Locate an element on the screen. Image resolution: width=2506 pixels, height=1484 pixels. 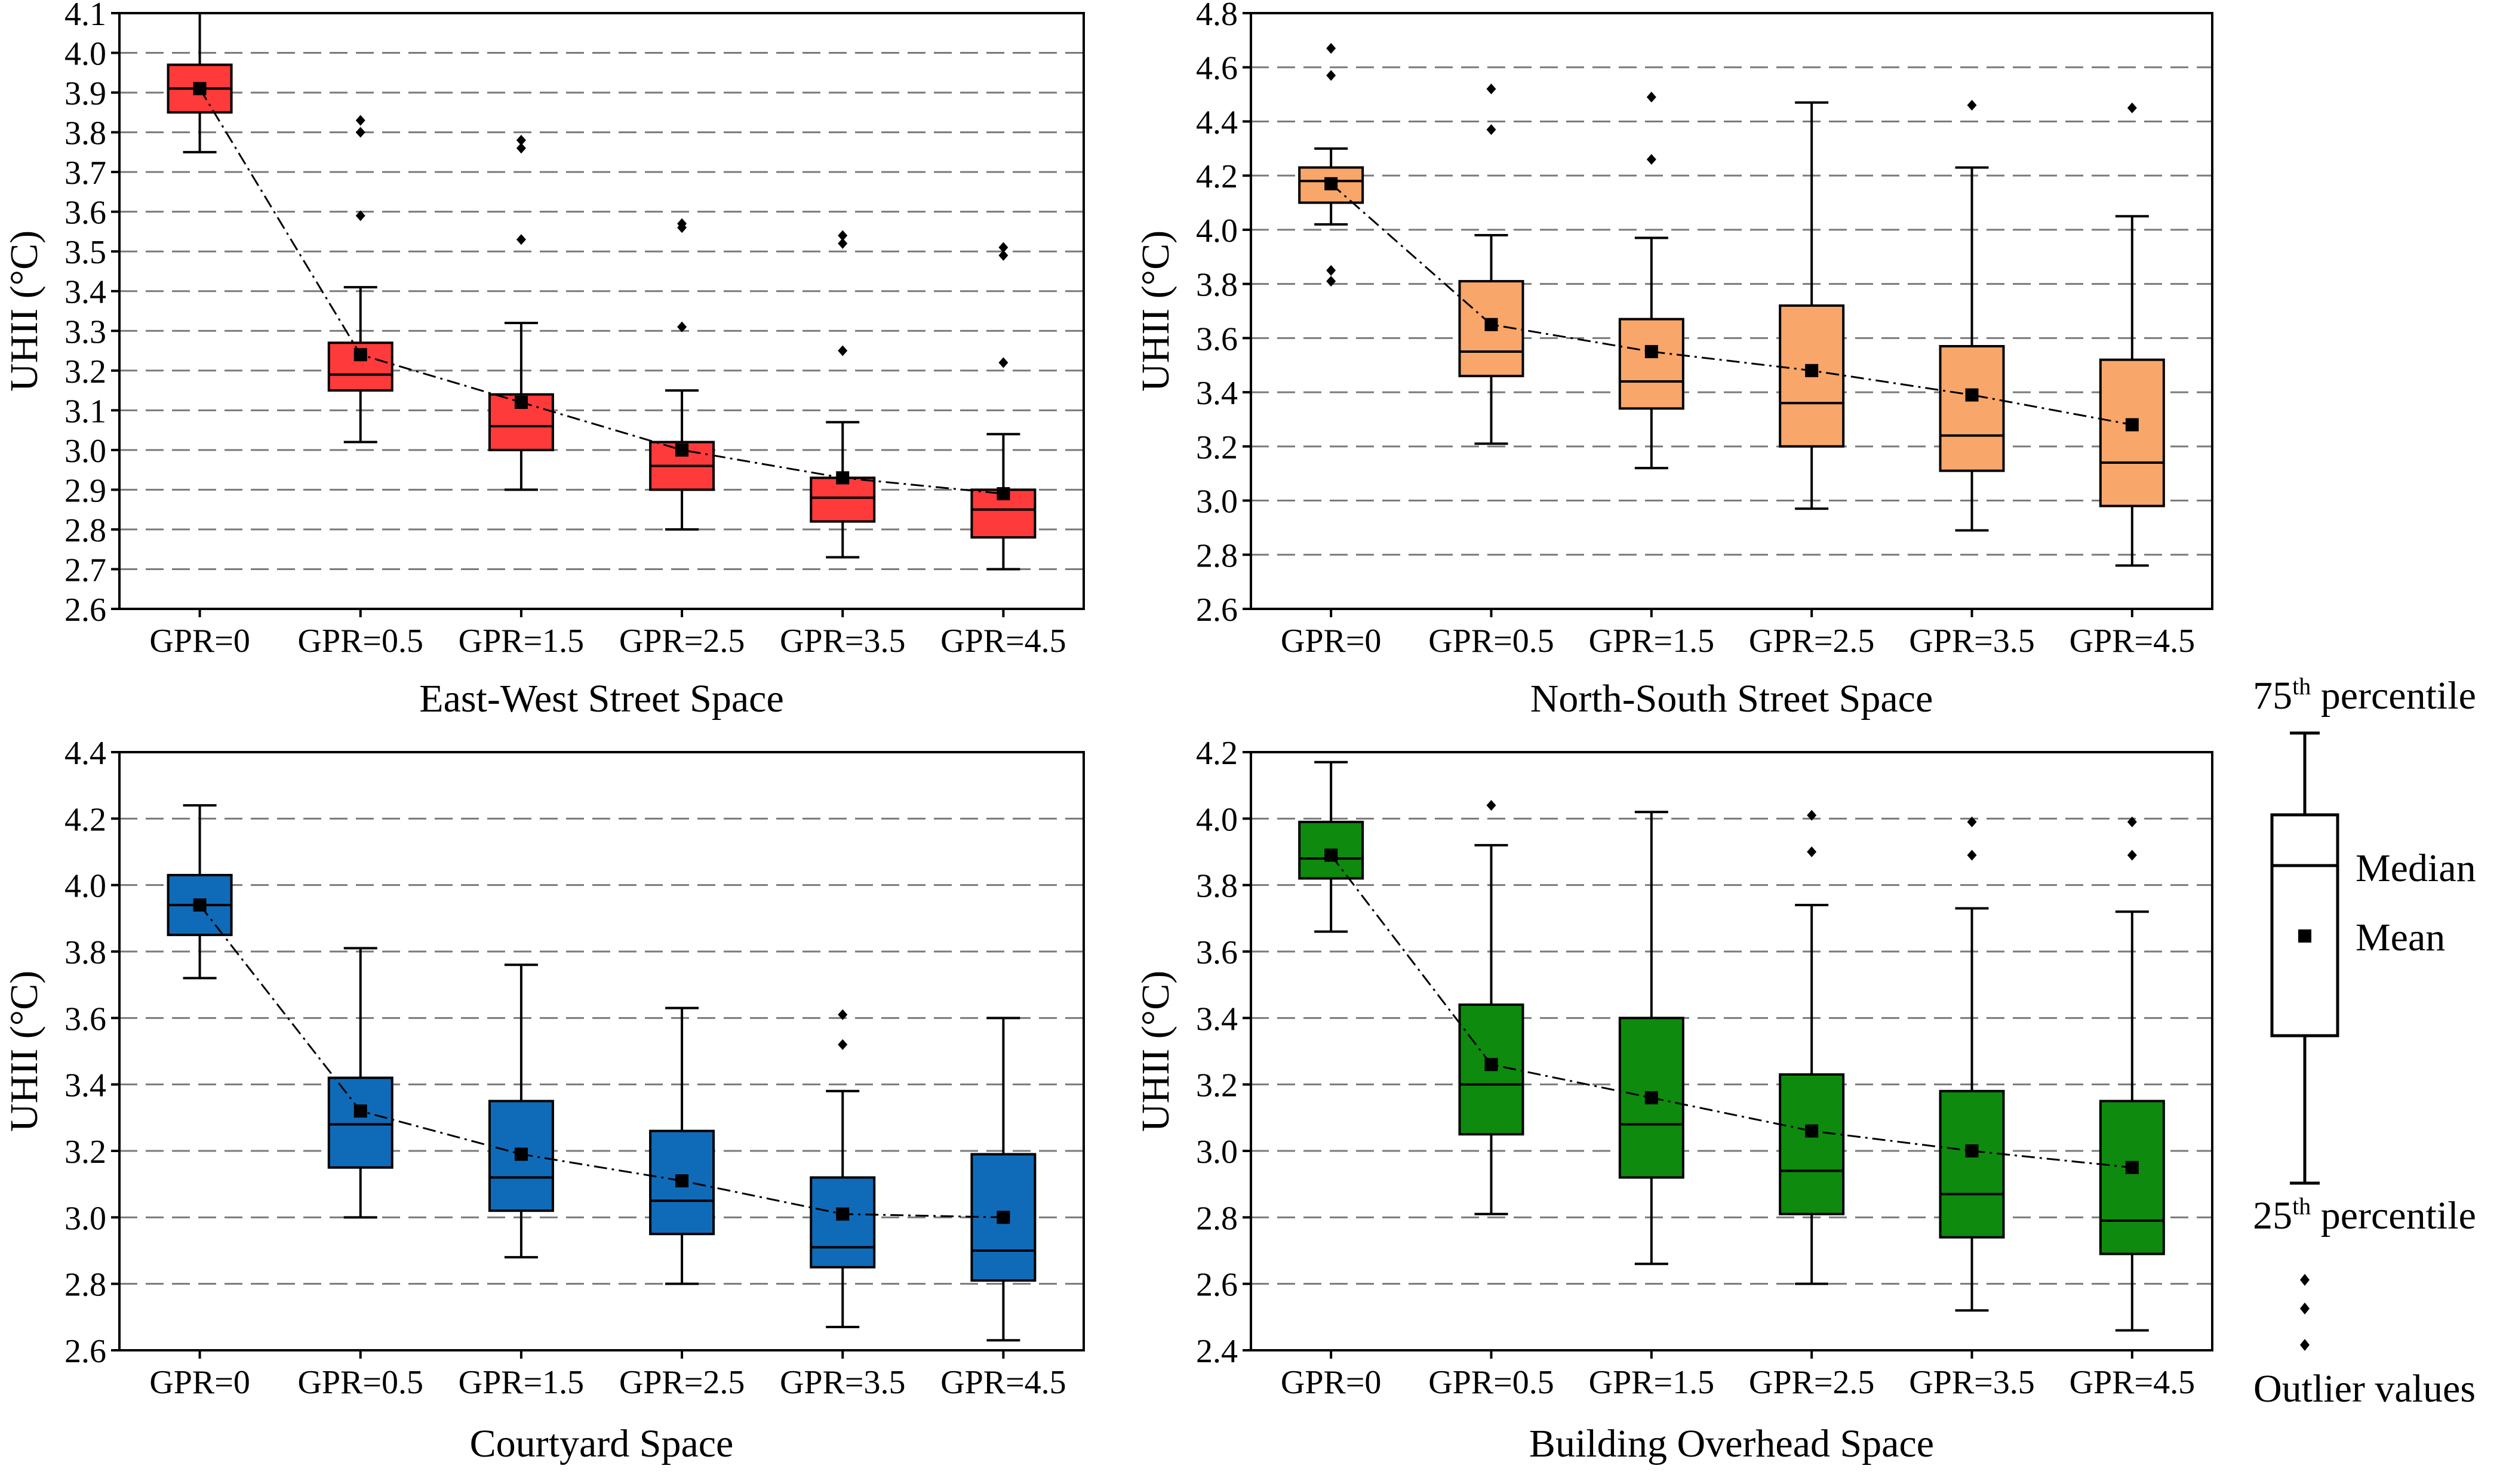
y-tick-label: 4.1 is located at coordinates (85, 16).